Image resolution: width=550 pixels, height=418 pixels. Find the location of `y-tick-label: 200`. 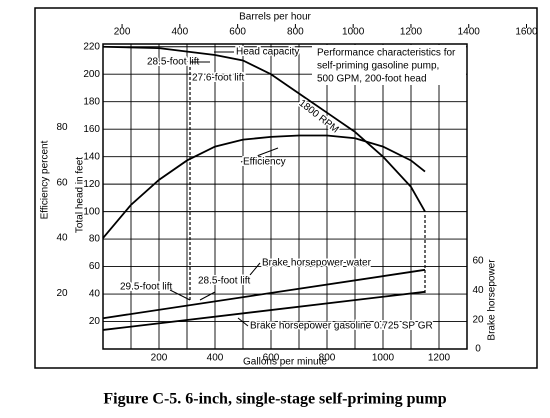

y-tick-label: 200 is located at coordinates (91, 74).